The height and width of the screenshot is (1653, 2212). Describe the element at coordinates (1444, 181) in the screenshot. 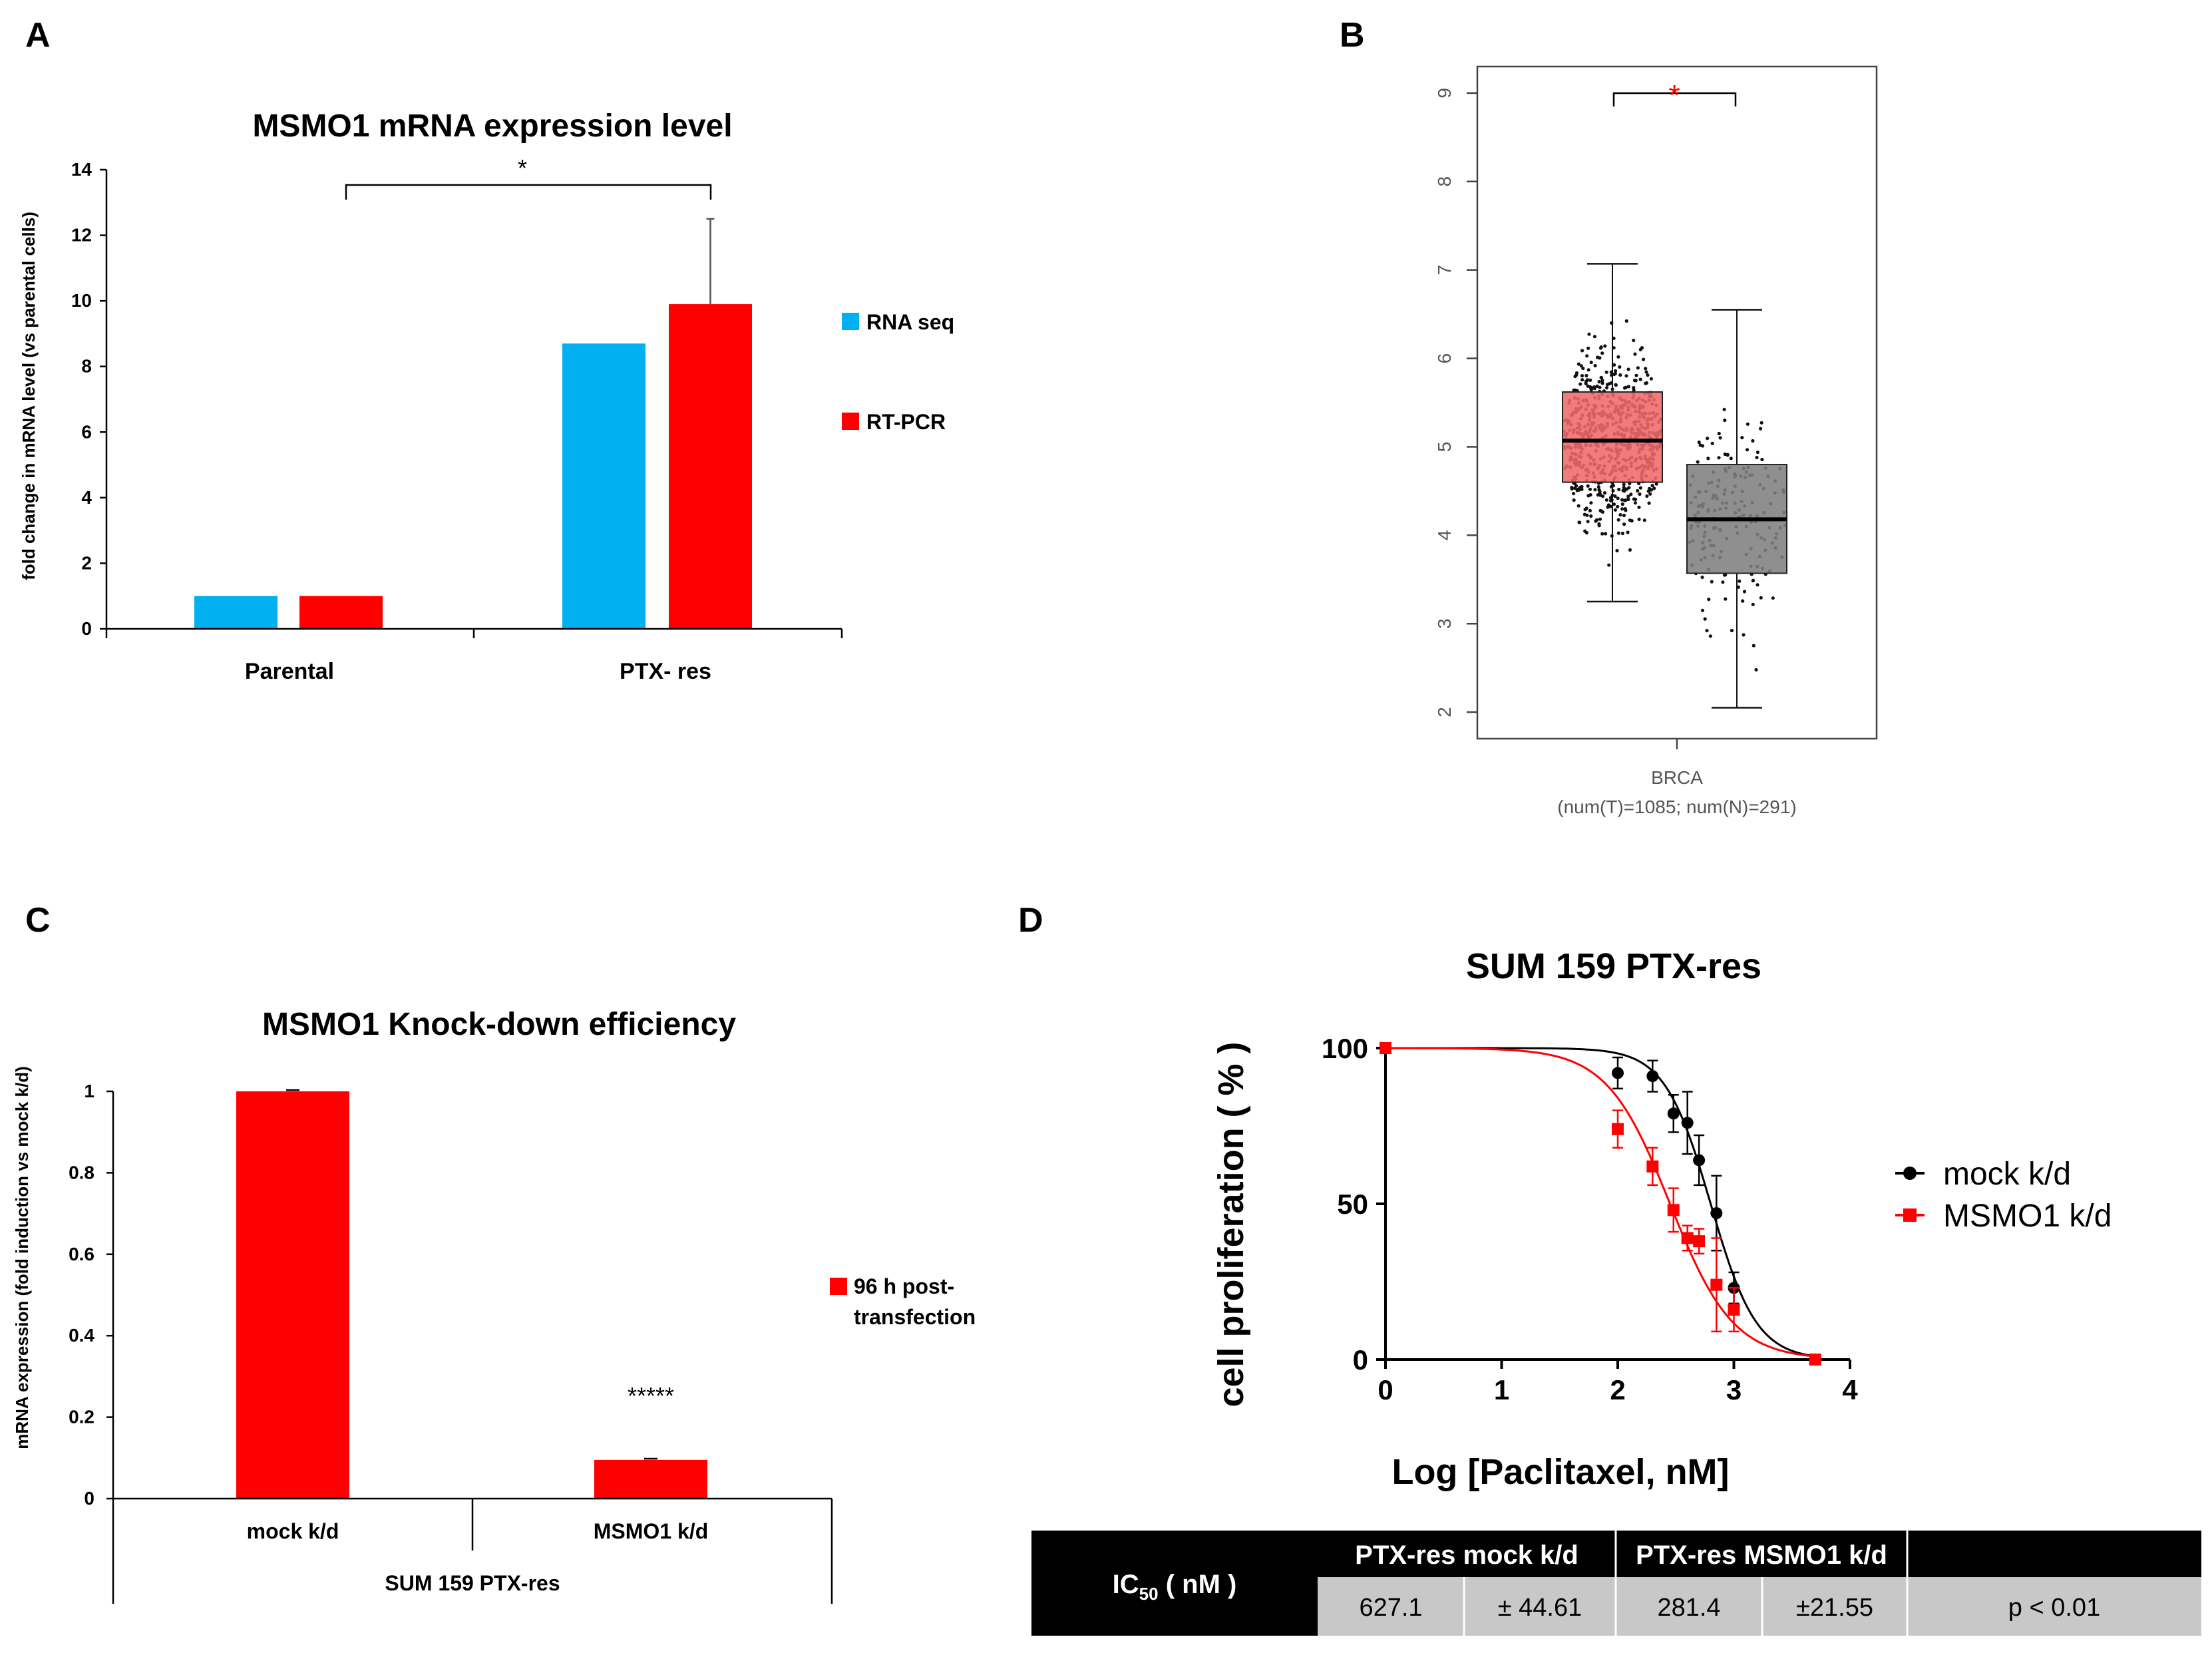

I see `panel-b-y-tick-label: 8` at that location.